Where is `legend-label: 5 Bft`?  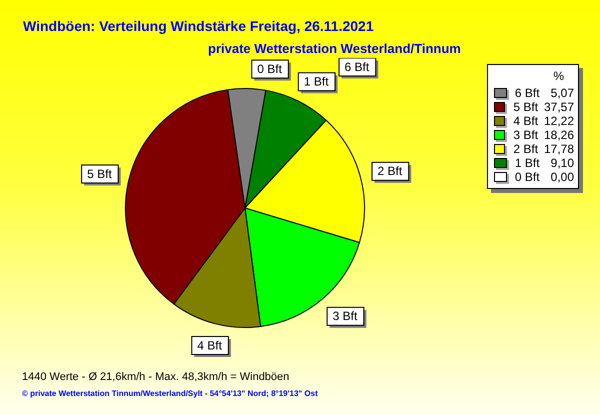 legend-label: 5 Bft is located at coordinates (526, 107).